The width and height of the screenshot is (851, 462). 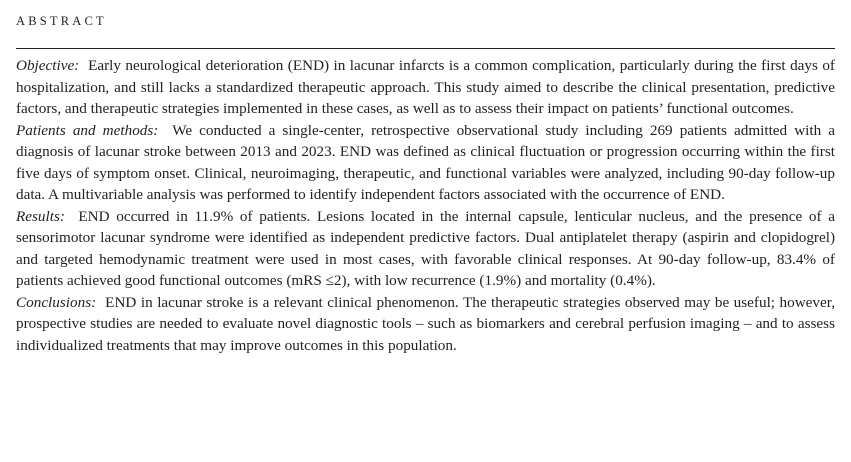 I want to click on divider, so click(x=425, y=48).